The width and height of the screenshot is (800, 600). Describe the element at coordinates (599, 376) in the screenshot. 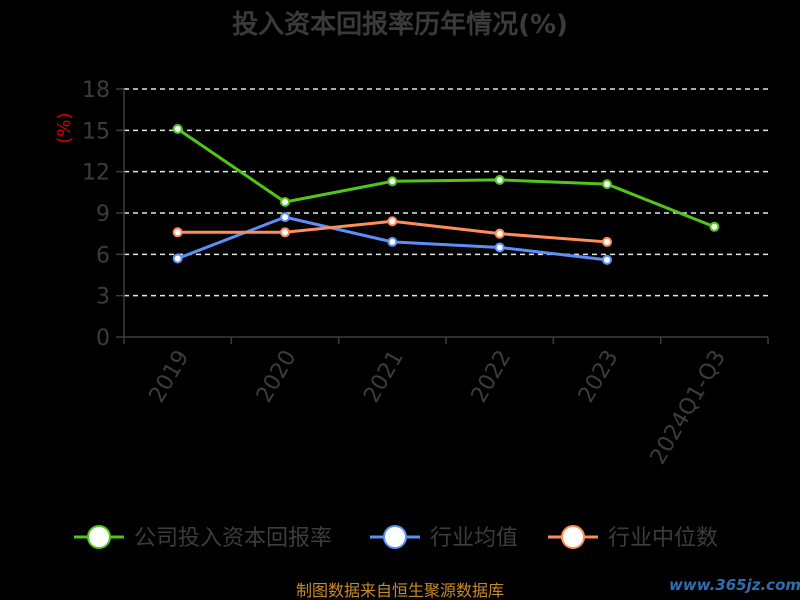

I see `x-tick-label: 2023` at that location.